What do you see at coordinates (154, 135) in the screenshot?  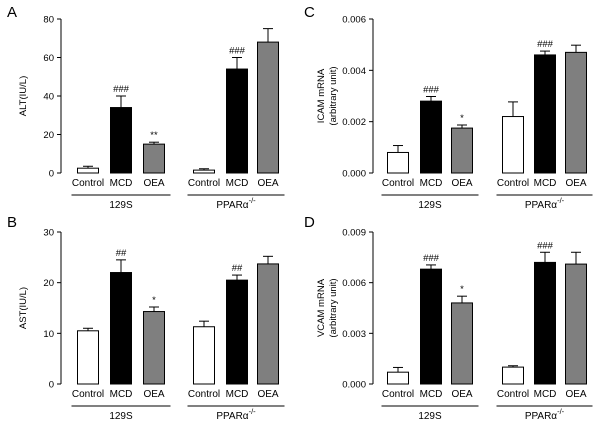 I see `significance-mark: **` at bounding box center [154, 135].